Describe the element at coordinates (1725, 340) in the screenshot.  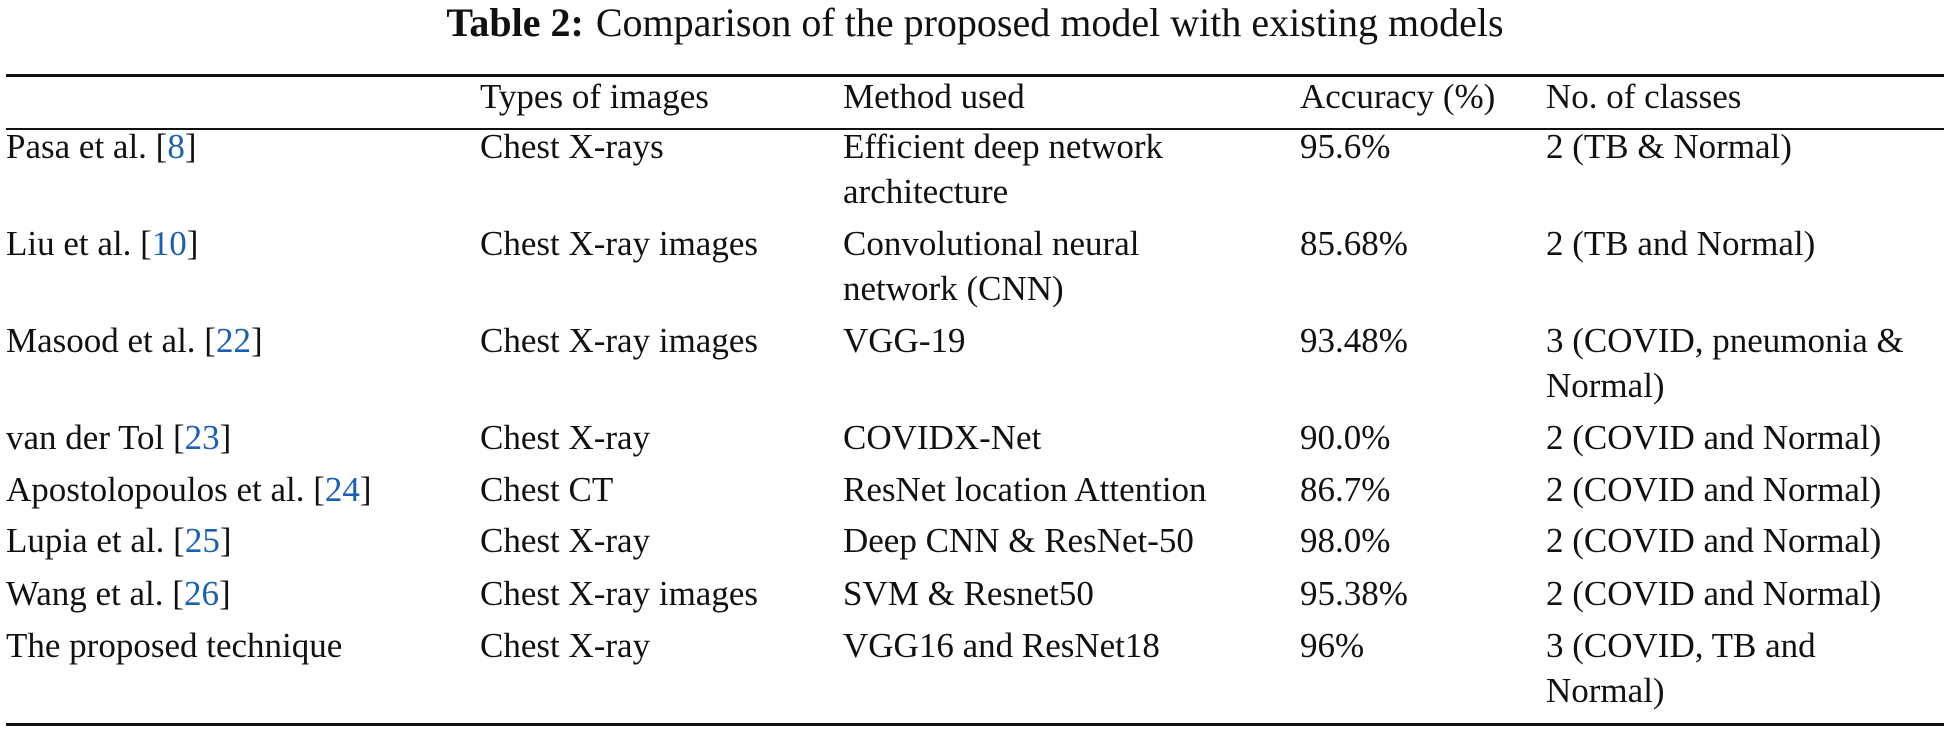
I see `cell-line: 3 (COVID, pneumonia &` at that location.